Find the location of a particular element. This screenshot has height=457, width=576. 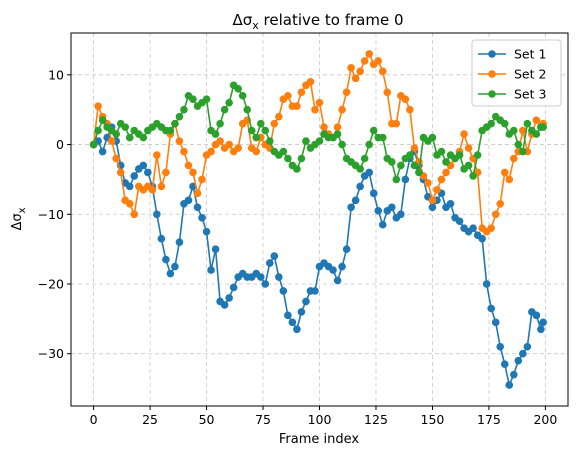

x-tick-label: 25 is located at coordinates (150, 419).